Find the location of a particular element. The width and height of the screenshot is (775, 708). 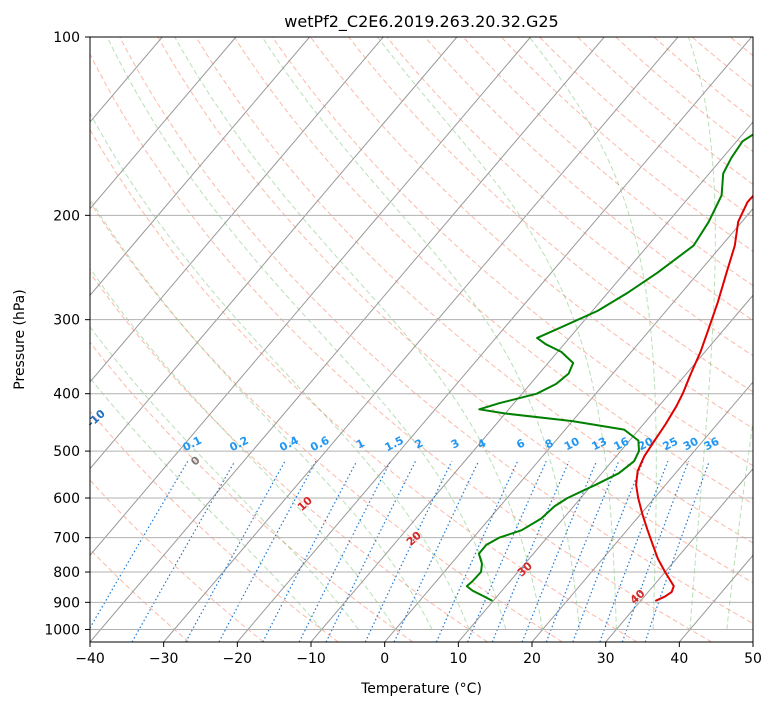

mixing-ratio-label: 10 is located at coordinates (572, 444).